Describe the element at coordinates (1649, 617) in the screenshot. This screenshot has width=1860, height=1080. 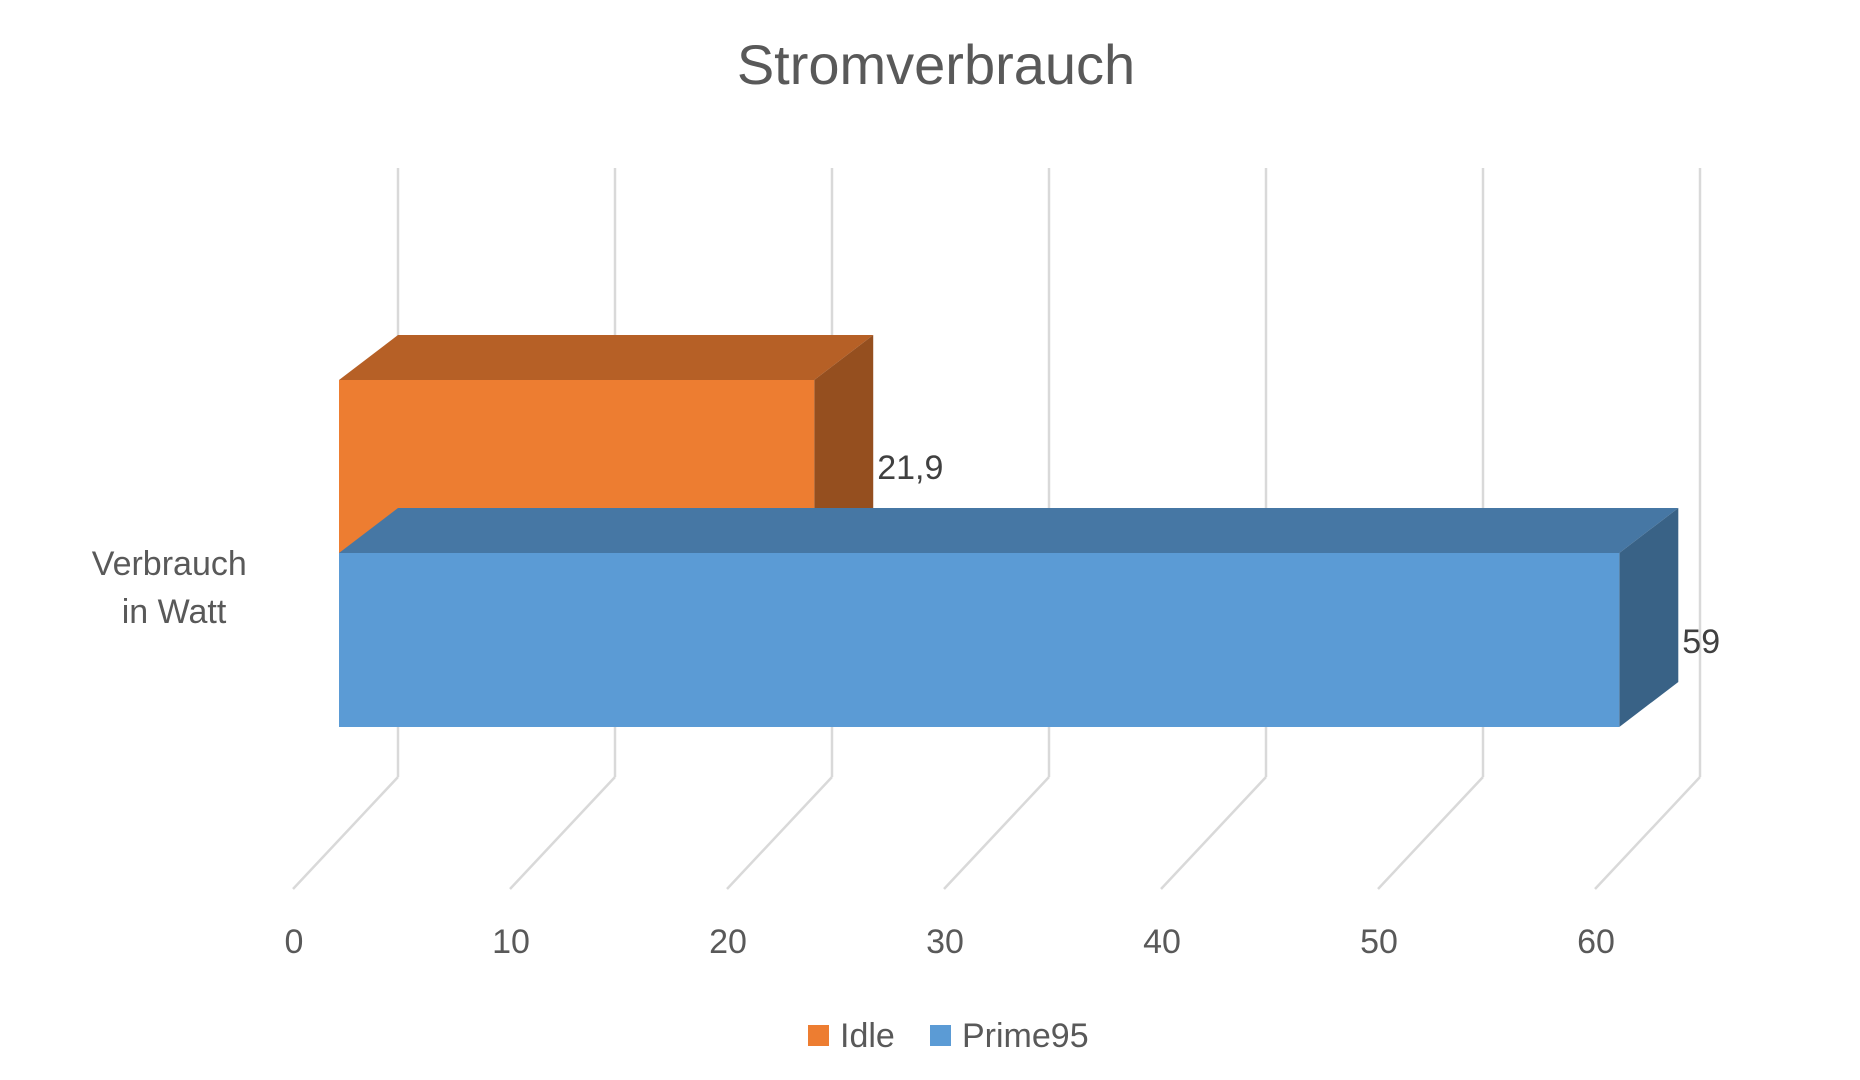
I see `bar-prime95-side` at that location.